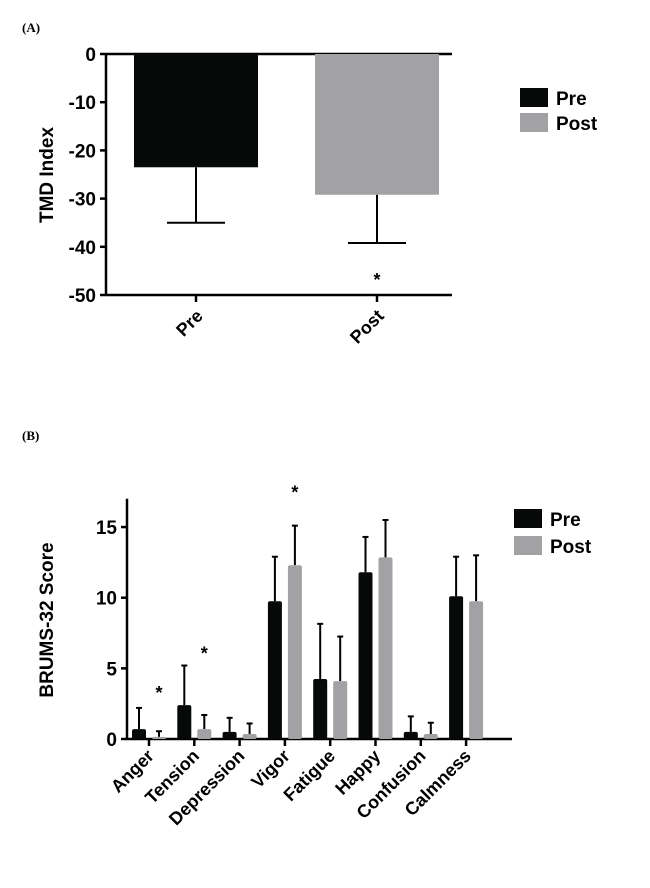  What do you see at coordinates (249, 736) in the screenshot?
I see `bar-post-depression` at bounding box center [249, 736].